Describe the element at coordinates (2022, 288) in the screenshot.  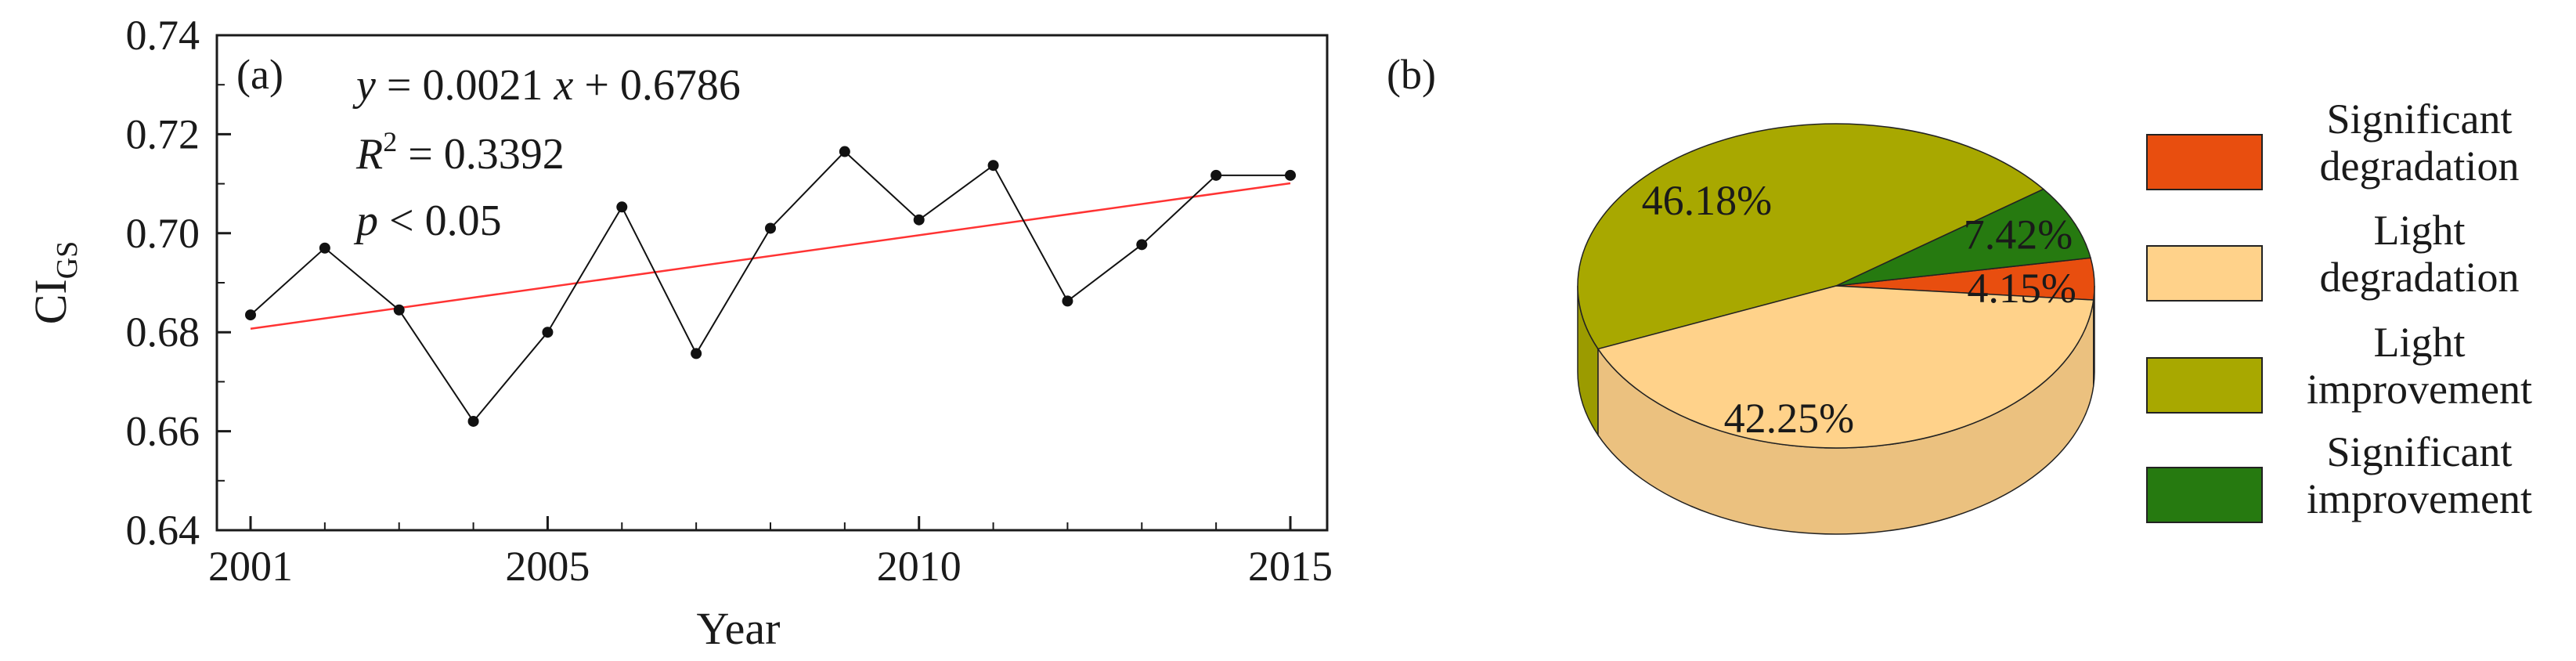
I see `slice-value-label: 4.15%` at that location.